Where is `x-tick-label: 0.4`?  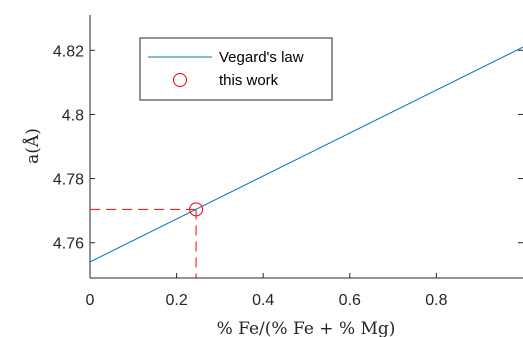
x-tick-label: 0.4 is located at coordinates (263, 300).